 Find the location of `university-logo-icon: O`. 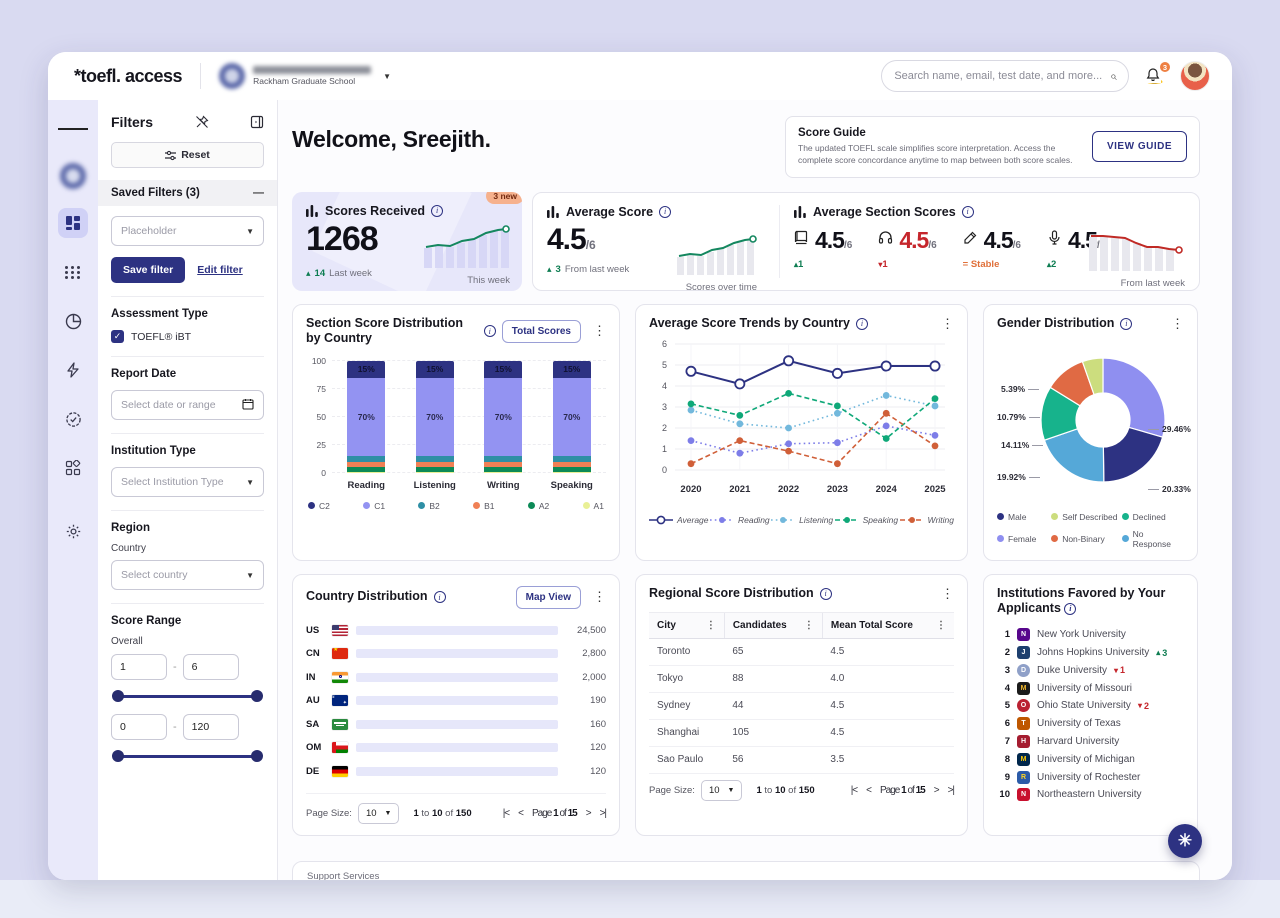

university-logo-icon: O is located at coordinates (1023, 706).